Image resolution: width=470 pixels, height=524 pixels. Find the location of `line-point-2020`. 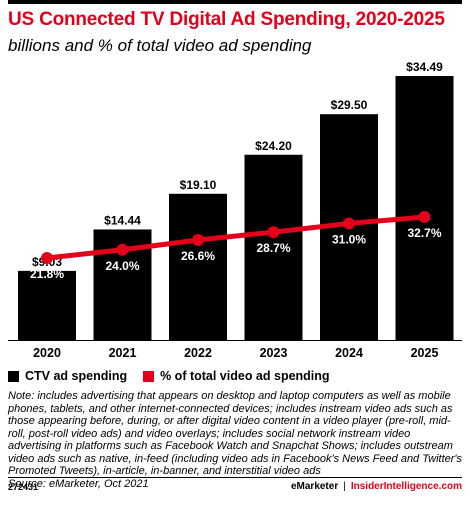

line-point-2020 is located at coordinates (47, 258).